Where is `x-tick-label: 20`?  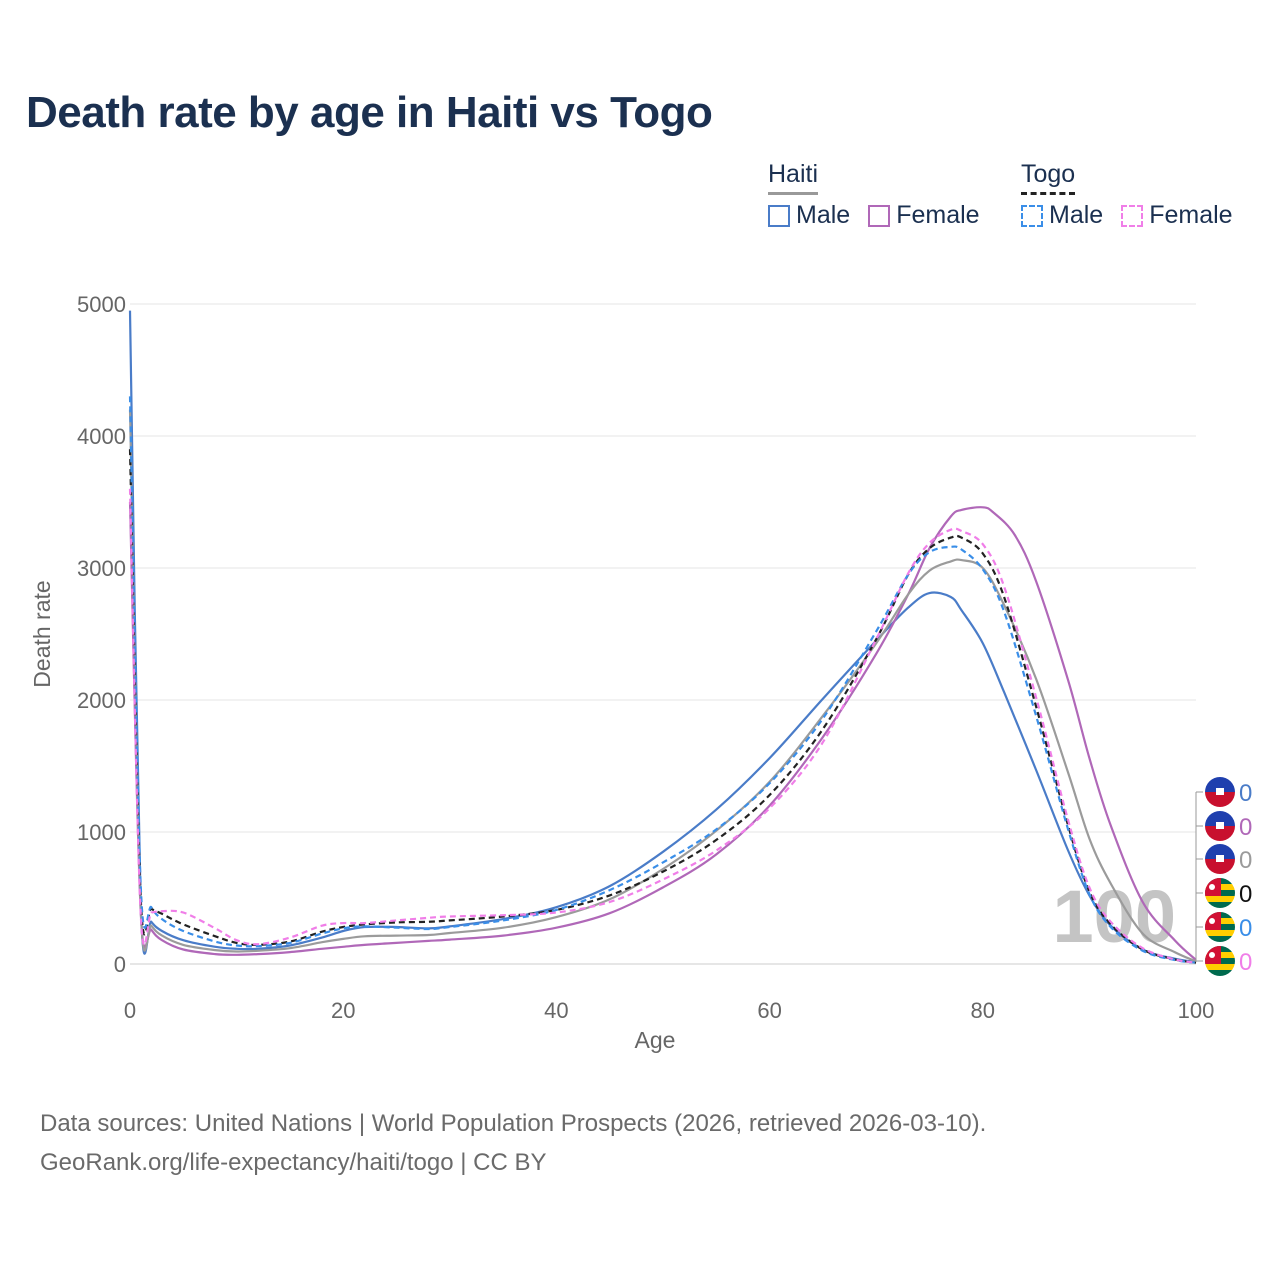
x-tick-label: 20 is located at coordinates (343, 1010).